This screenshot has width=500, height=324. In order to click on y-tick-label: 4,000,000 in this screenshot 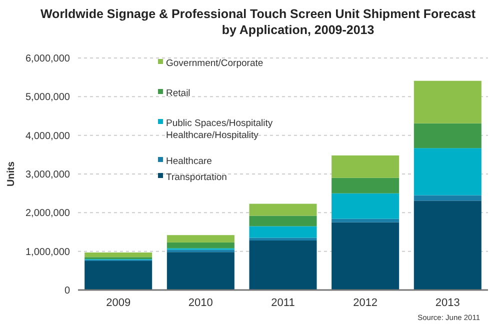, I will do `click(48, 136)`.